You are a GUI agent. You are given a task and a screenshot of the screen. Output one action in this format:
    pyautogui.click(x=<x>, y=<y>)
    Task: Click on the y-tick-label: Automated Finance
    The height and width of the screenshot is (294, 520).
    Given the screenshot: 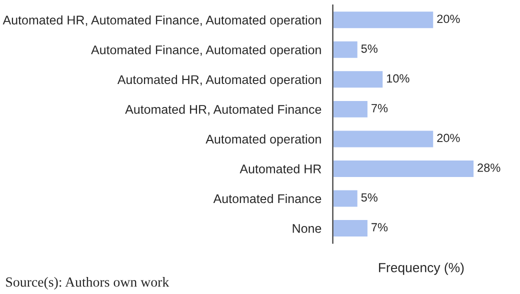 What is the action you would take?
    pyautogui.click(x=267, y=199)
    